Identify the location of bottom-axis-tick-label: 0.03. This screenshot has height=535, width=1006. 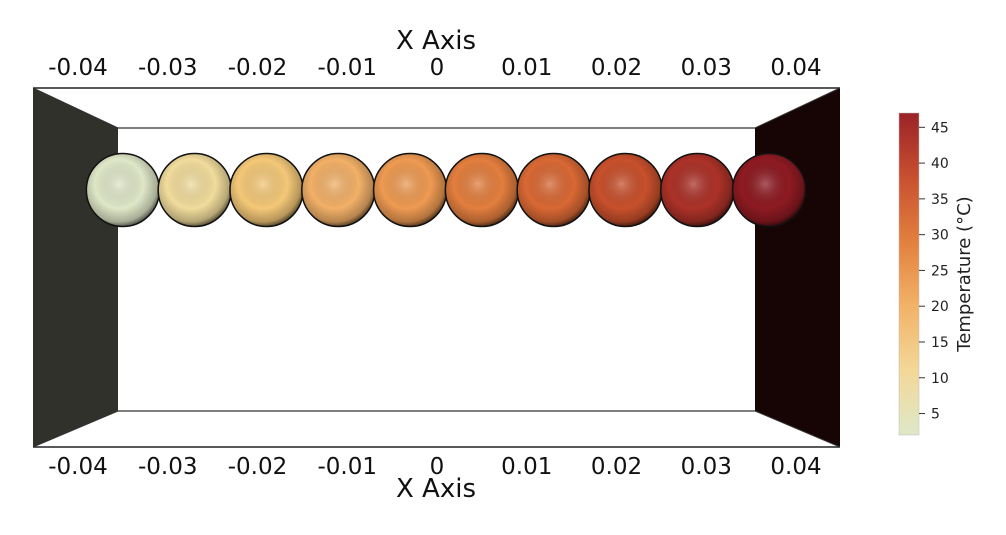
(706, 467).